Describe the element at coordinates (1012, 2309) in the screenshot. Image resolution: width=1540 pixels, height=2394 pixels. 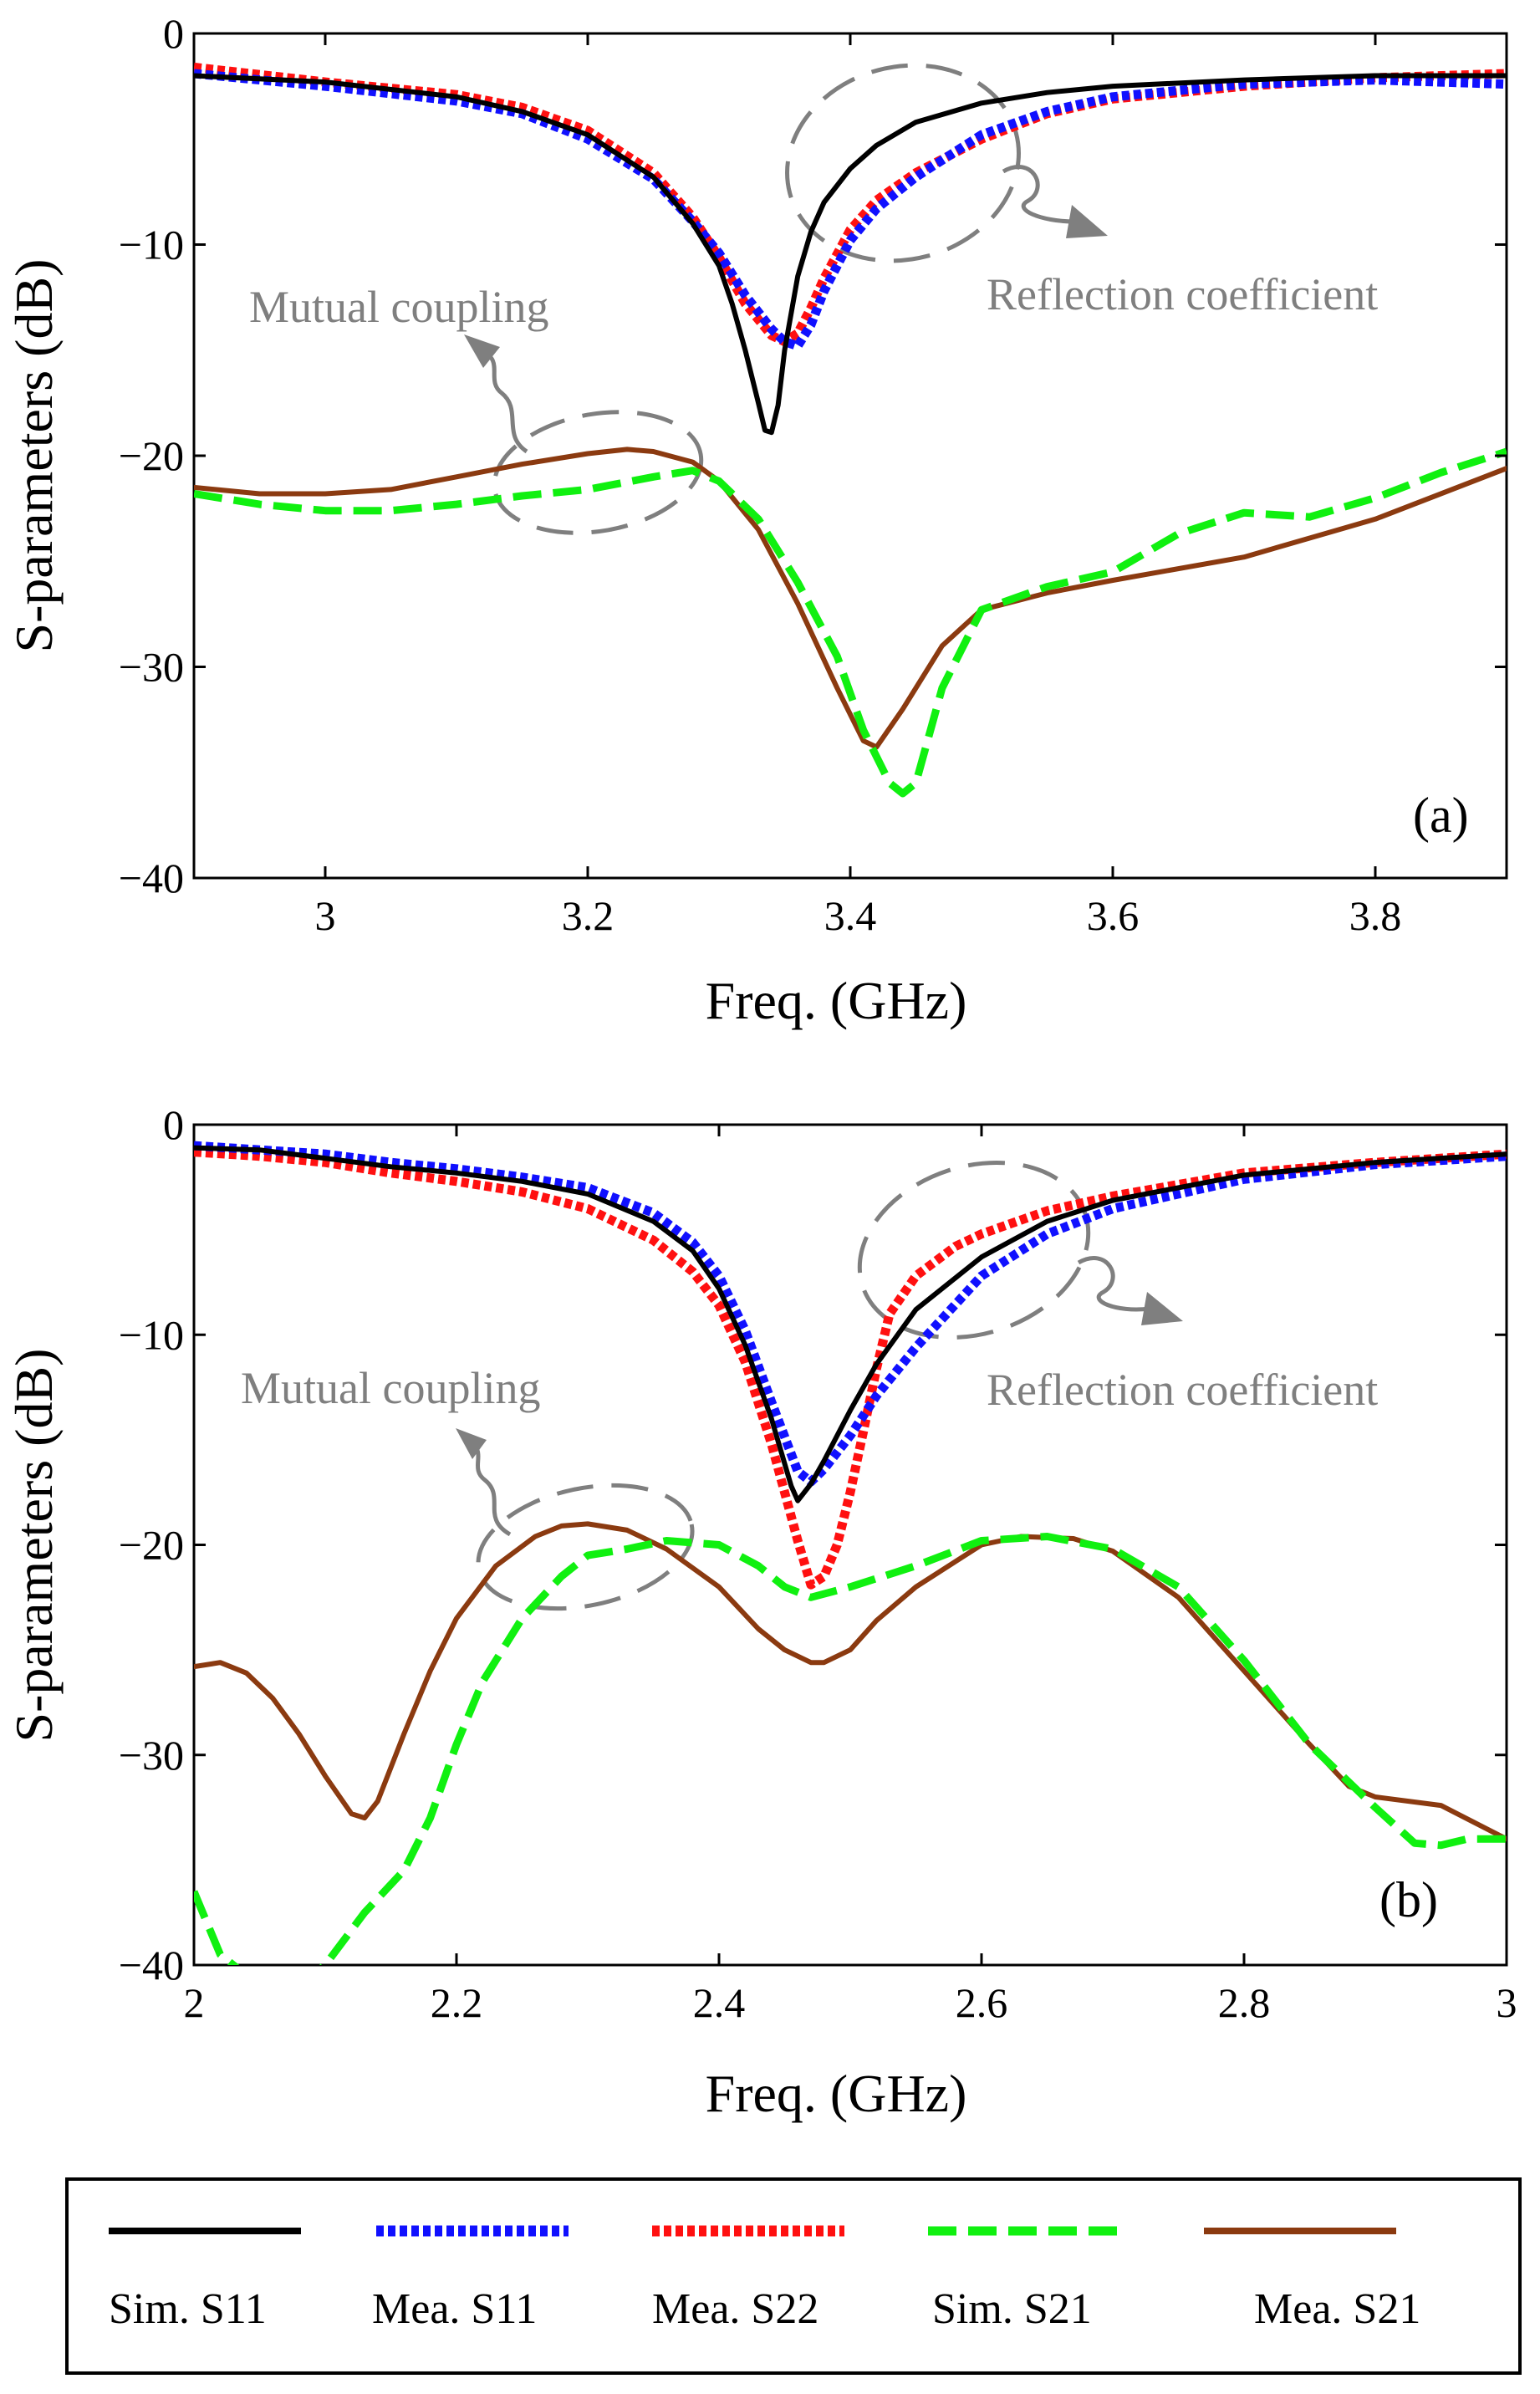
I see `legend-label-sim-s21: Sim. S21` at that location.